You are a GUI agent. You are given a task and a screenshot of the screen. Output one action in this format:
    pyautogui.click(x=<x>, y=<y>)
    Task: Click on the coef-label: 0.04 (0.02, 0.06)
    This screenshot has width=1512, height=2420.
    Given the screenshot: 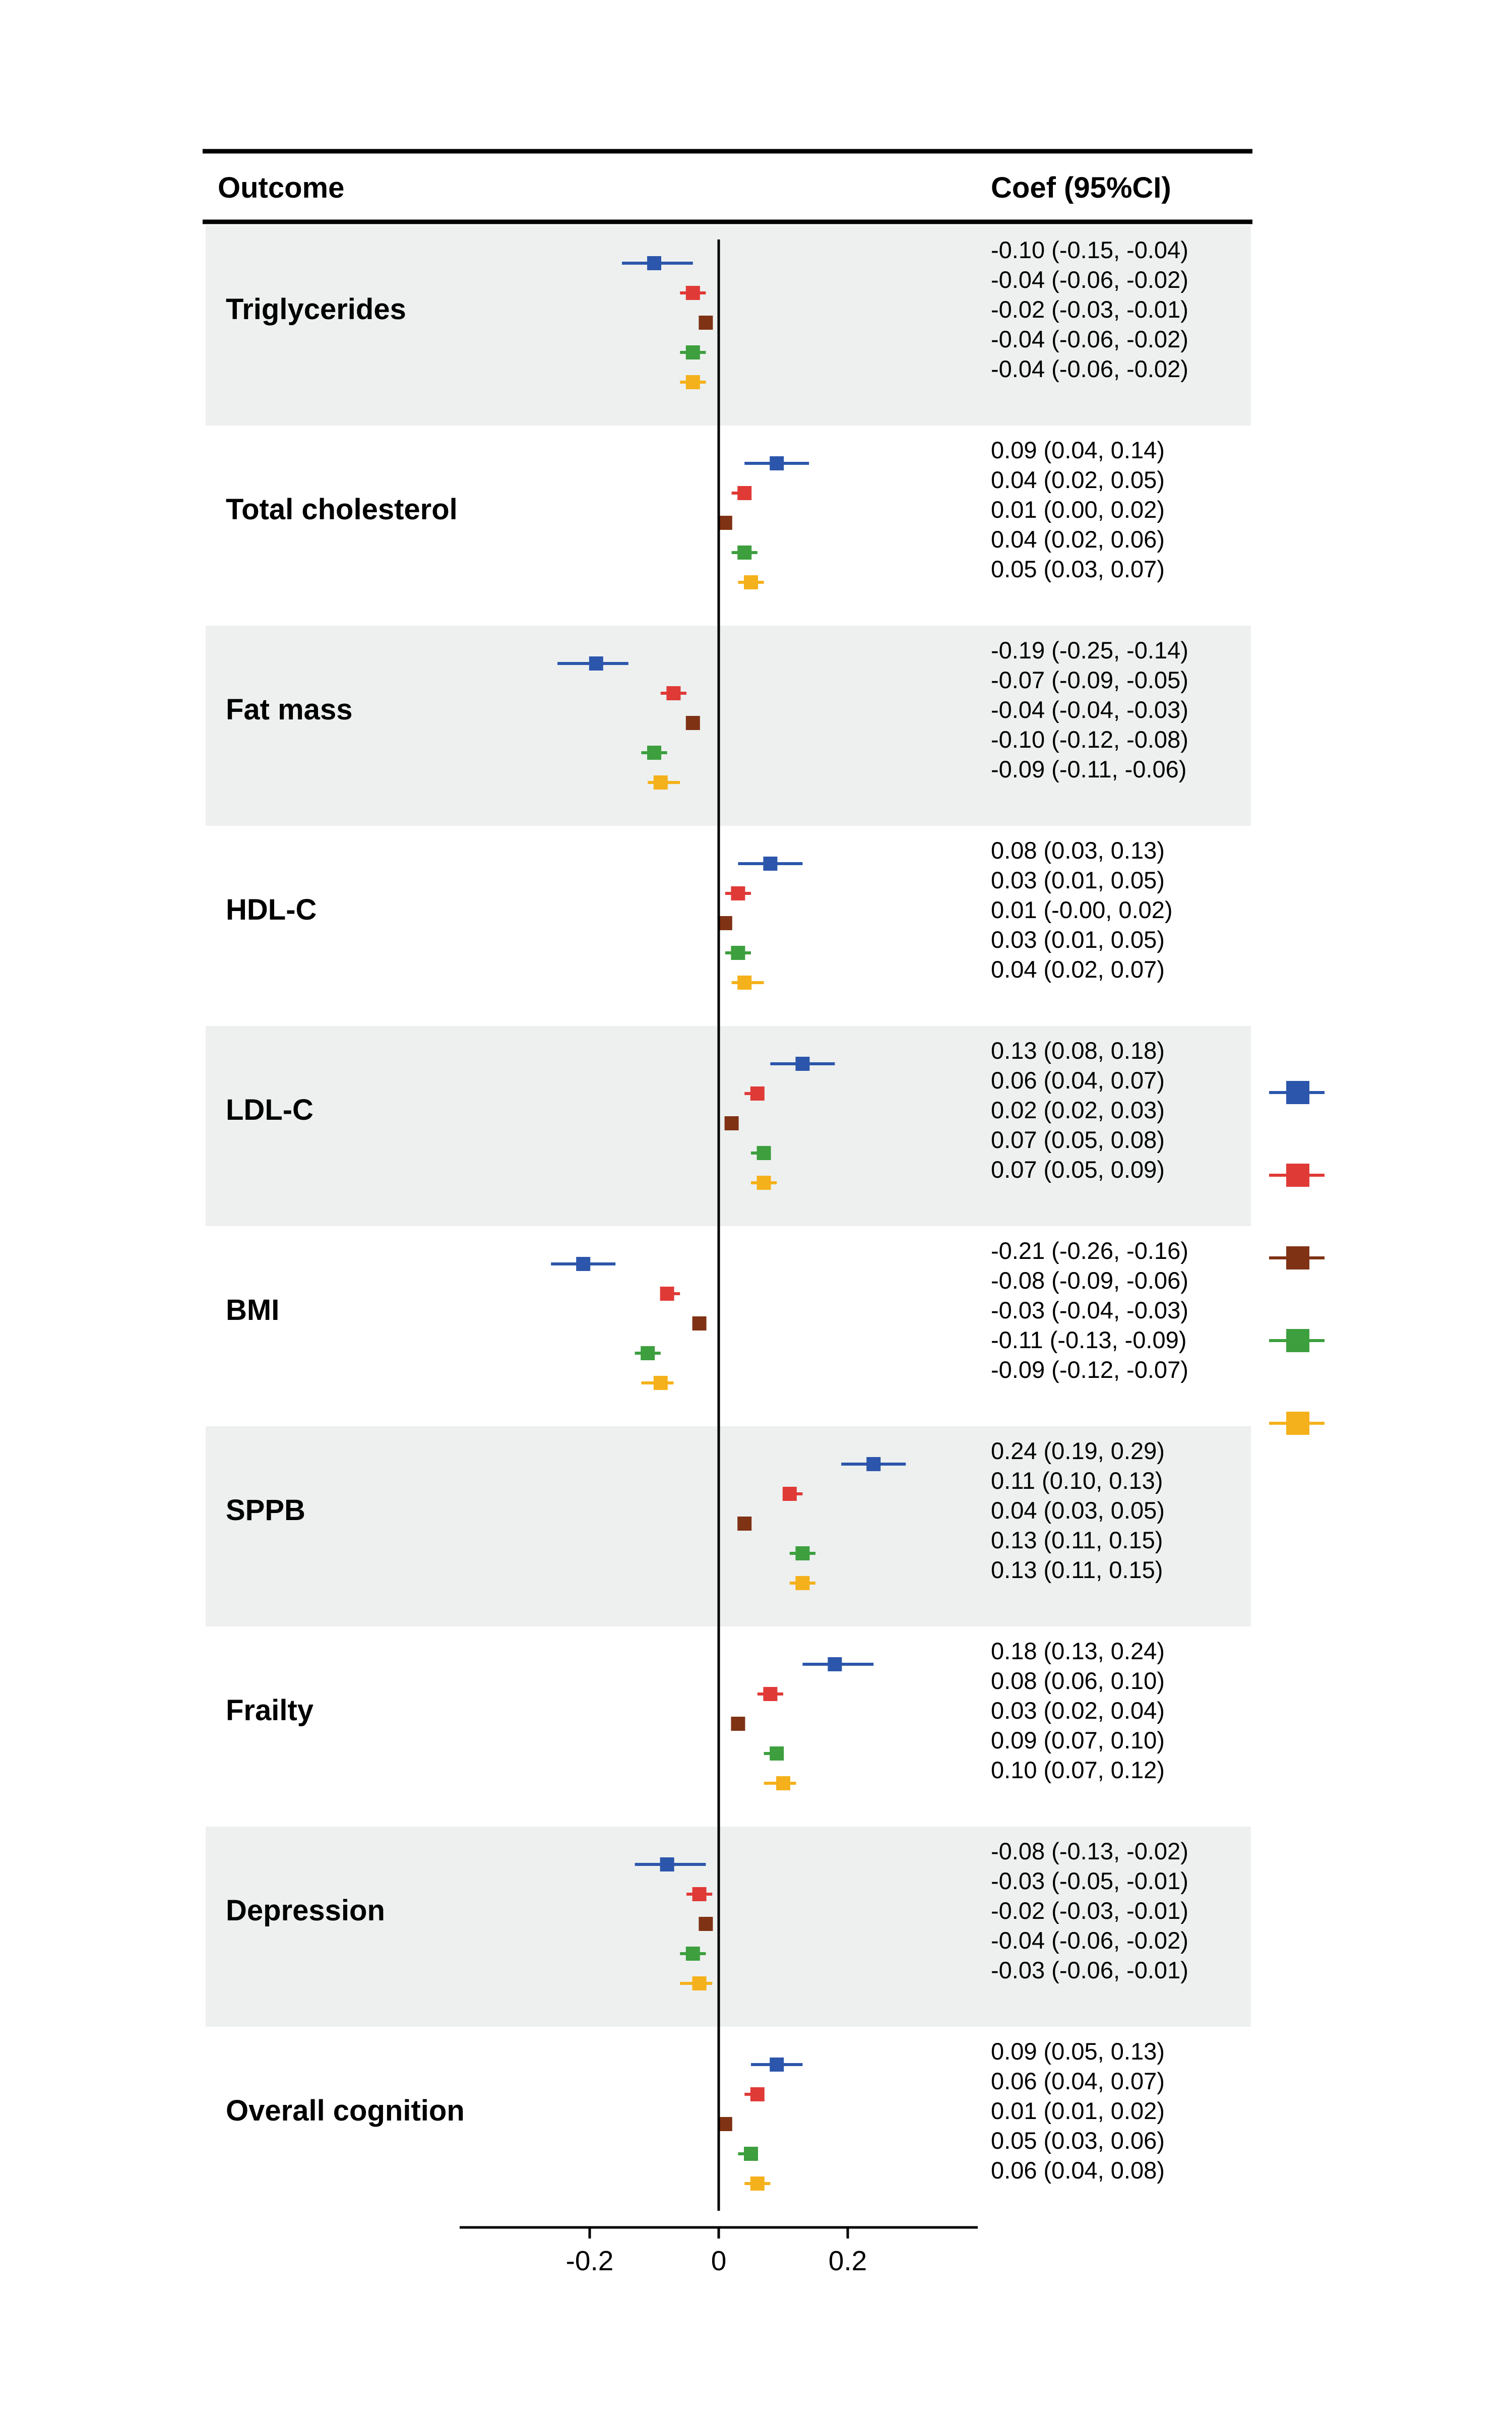 What is the action you would take?
    pyautogui.click(x=1078, y=539)
    